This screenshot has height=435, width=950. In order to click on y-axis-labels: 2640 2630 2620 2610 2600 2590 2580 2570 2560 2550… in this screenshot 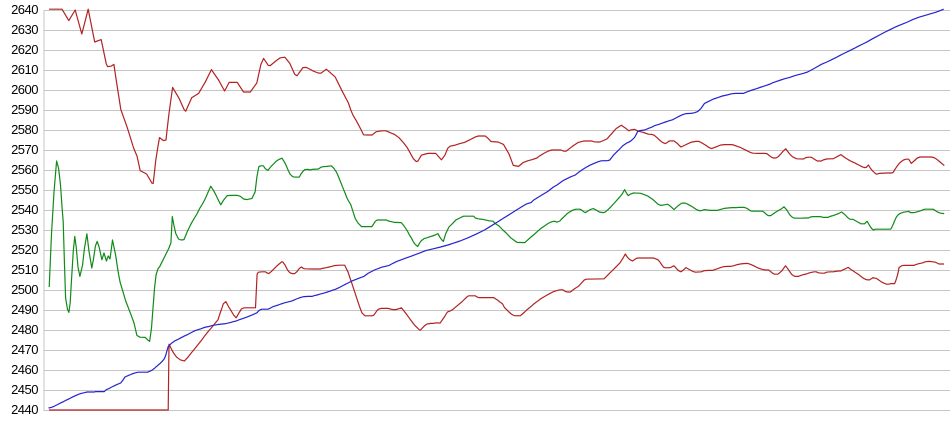, I will do `click(25, 209)`.